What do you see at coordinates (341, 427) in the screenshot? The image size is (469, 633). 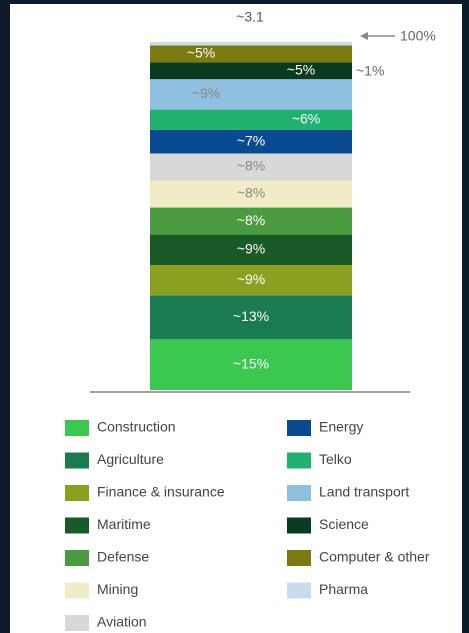 I see `legend-label: Energy` at bounding box center [341, 427].